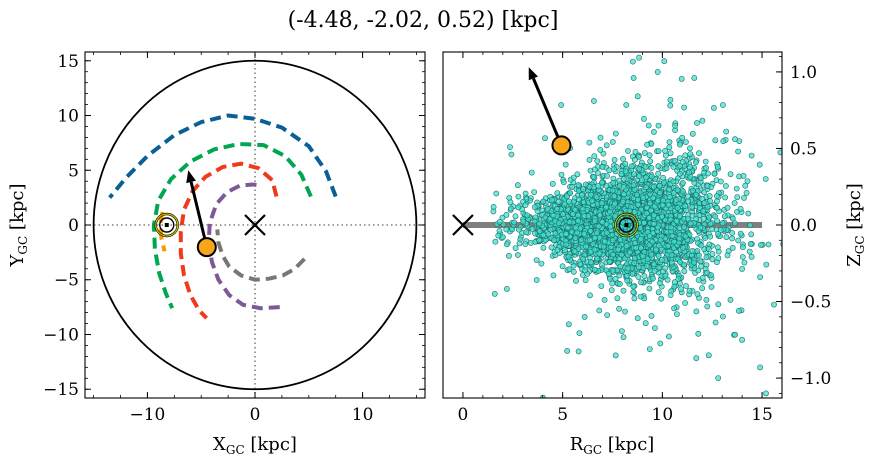 The height and width of the screenshot is (464, 874). Describe the element at coordinates (810, 303) in the screenshot. I see `y-tick-label: −0.5` at that location.